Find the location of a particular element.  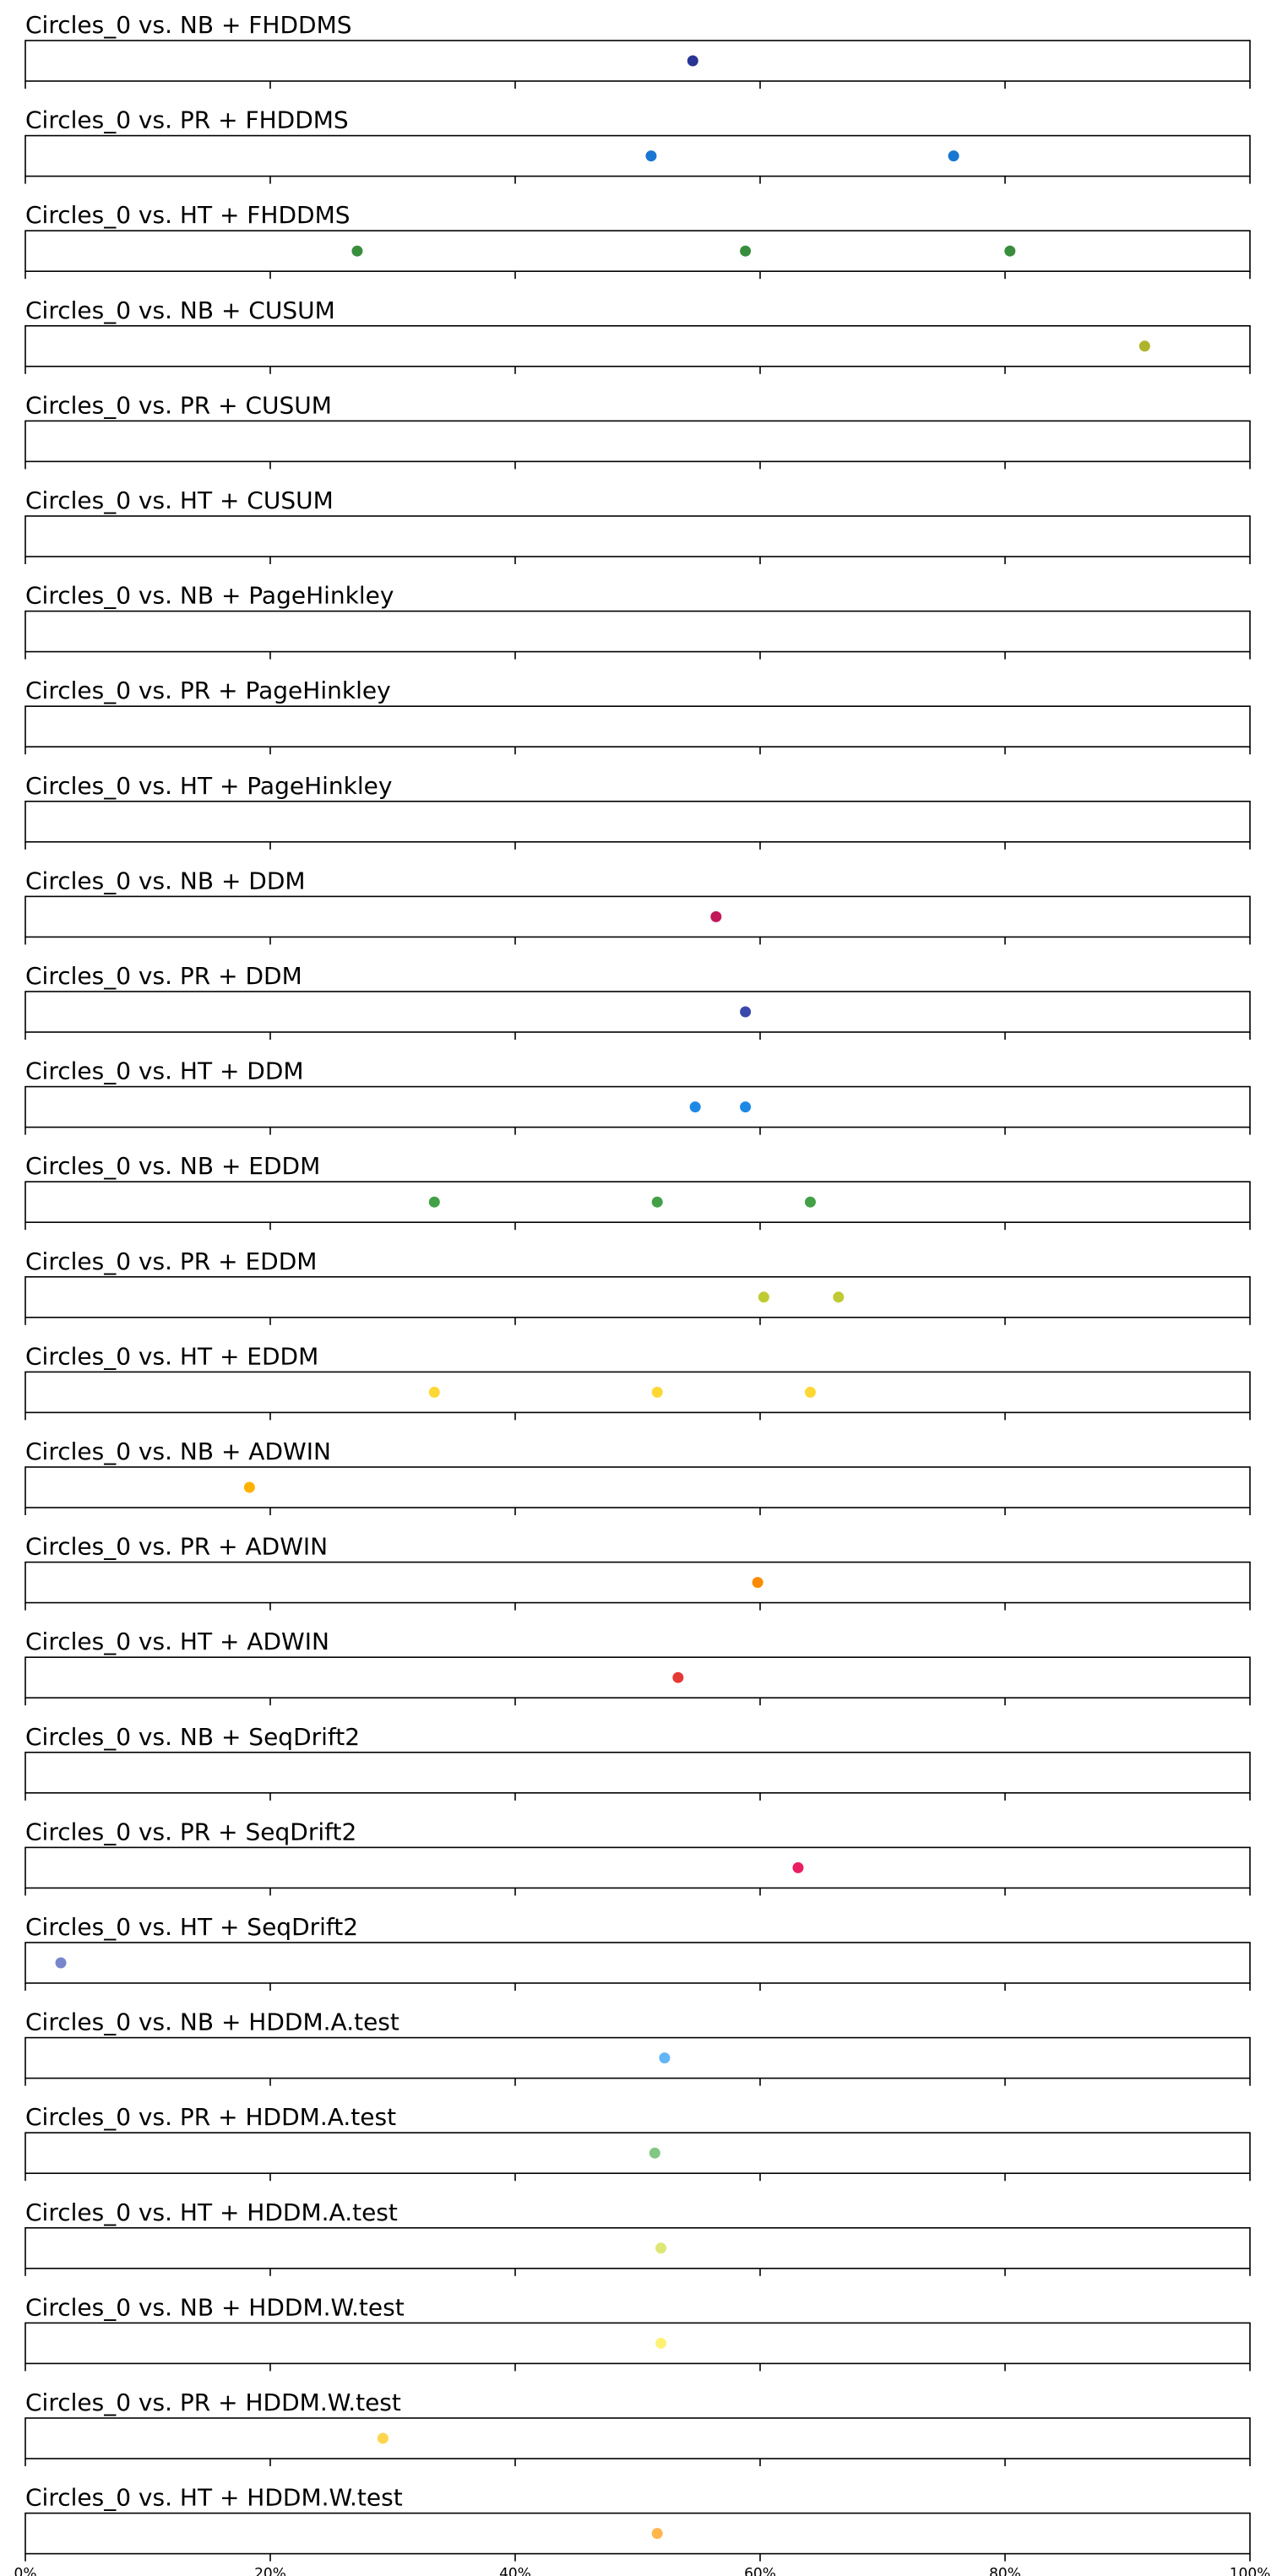

panel-20: Circles_0 vs. PR + SeqDrift2 is located at coordinates (637, 1857).